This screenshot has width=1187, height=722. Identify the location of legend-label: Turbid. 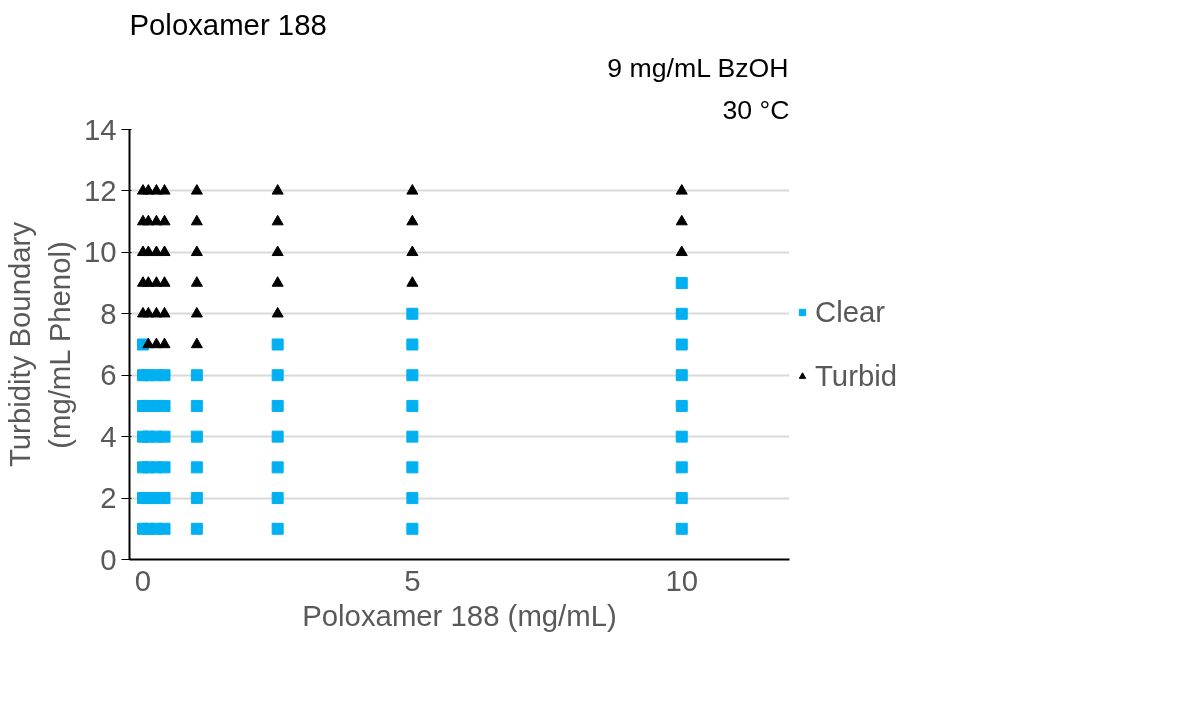
(856, 376).